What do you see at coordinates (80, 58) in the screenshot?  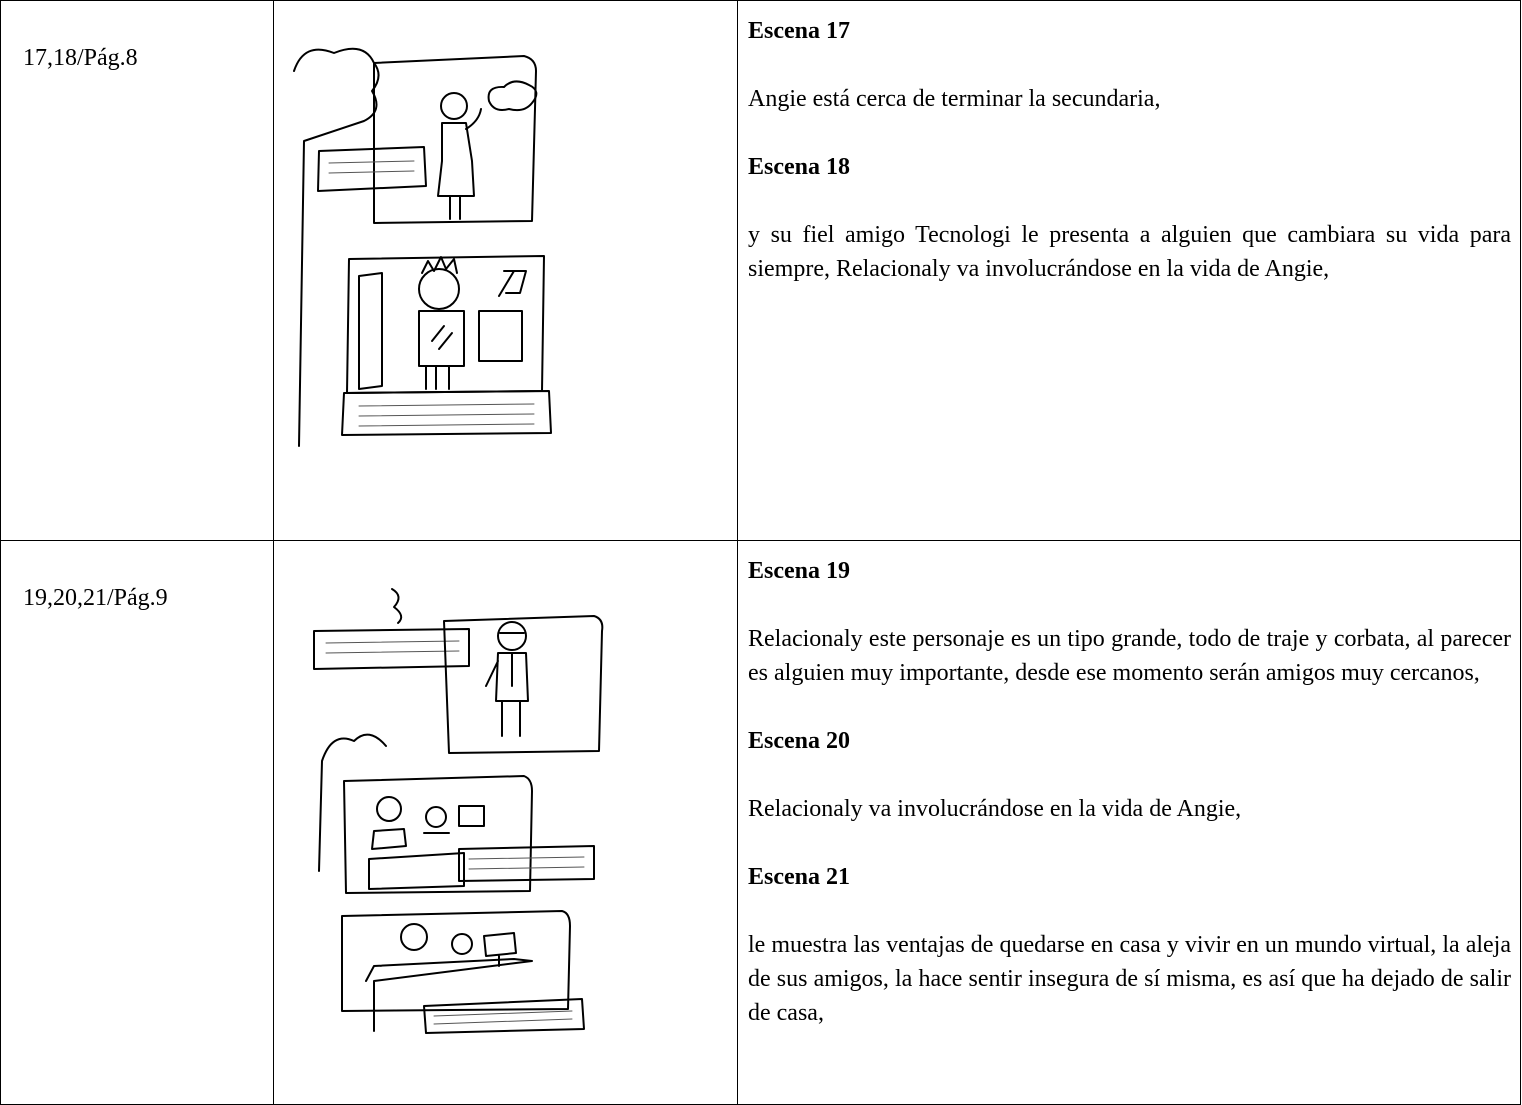 I see `reference: 17,18/Pág.8` at bounding box center [80, 58].